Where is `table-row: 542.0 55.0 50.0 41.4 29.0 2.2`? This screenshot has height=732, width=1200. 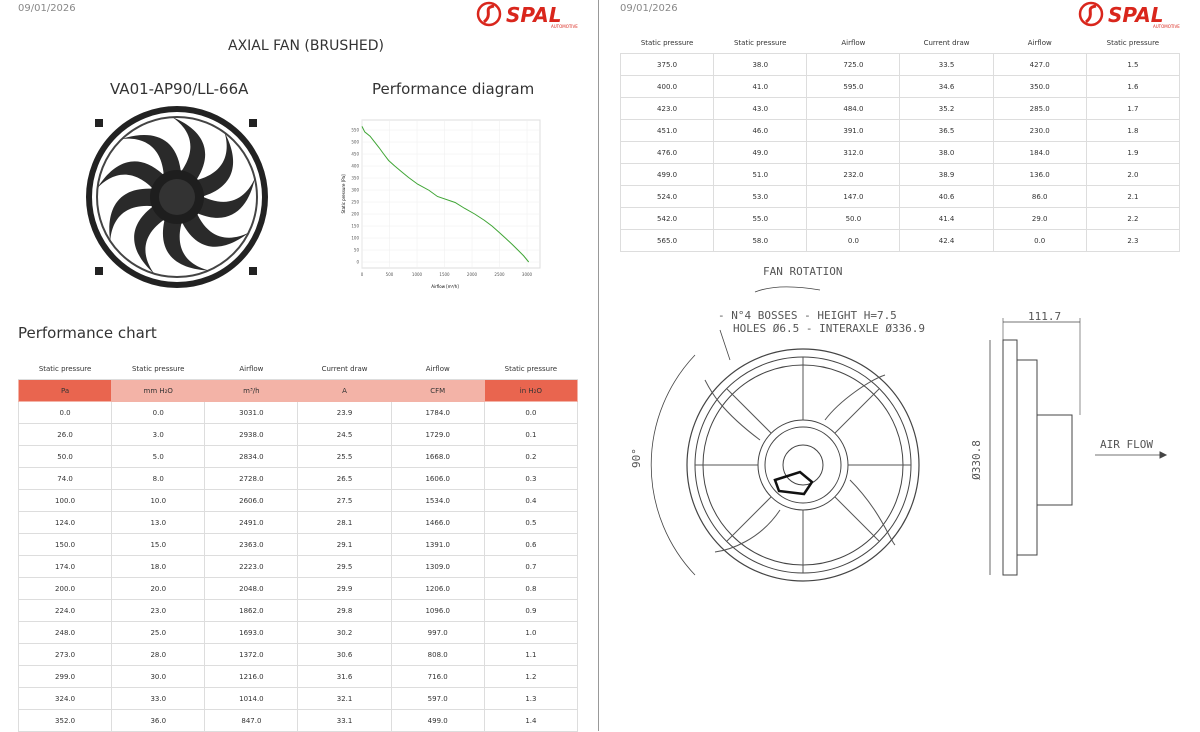 table-row: 542.0 55.0 50.0 41.4 29.0 2.2 is located at coordinates (900, 218).